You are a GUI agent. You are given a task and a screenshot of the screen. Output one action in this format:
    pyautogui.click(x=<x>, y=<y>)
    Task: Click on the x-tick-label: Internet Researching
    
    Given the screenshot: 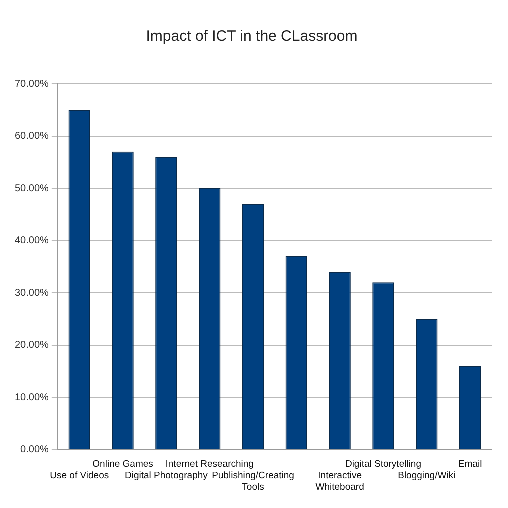 What is the action you would take?
    pyautogui.click(x=210, y=464)
    